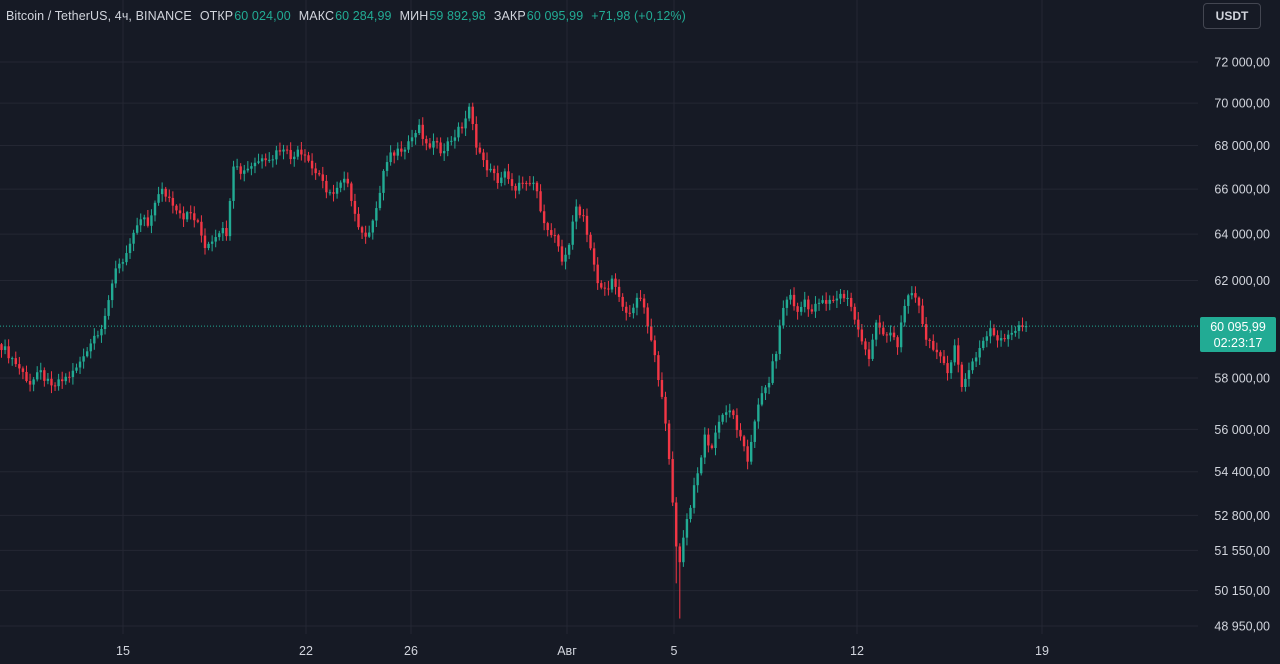  Describe the element at coordinates (1242, 63) in the screenshot. I see `price-tick-label: 72 000,00` at that location.